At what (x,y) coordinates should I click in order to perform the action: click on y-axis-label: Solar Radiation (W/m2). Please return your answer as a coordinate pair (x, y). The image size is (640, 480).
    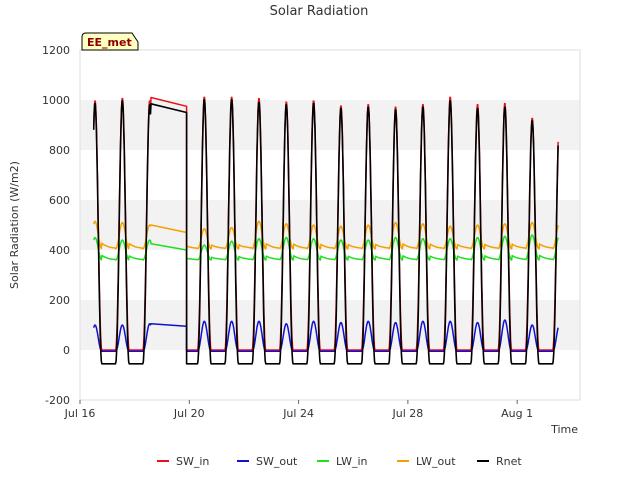
    Looking at the image, I should click on (14, 225).